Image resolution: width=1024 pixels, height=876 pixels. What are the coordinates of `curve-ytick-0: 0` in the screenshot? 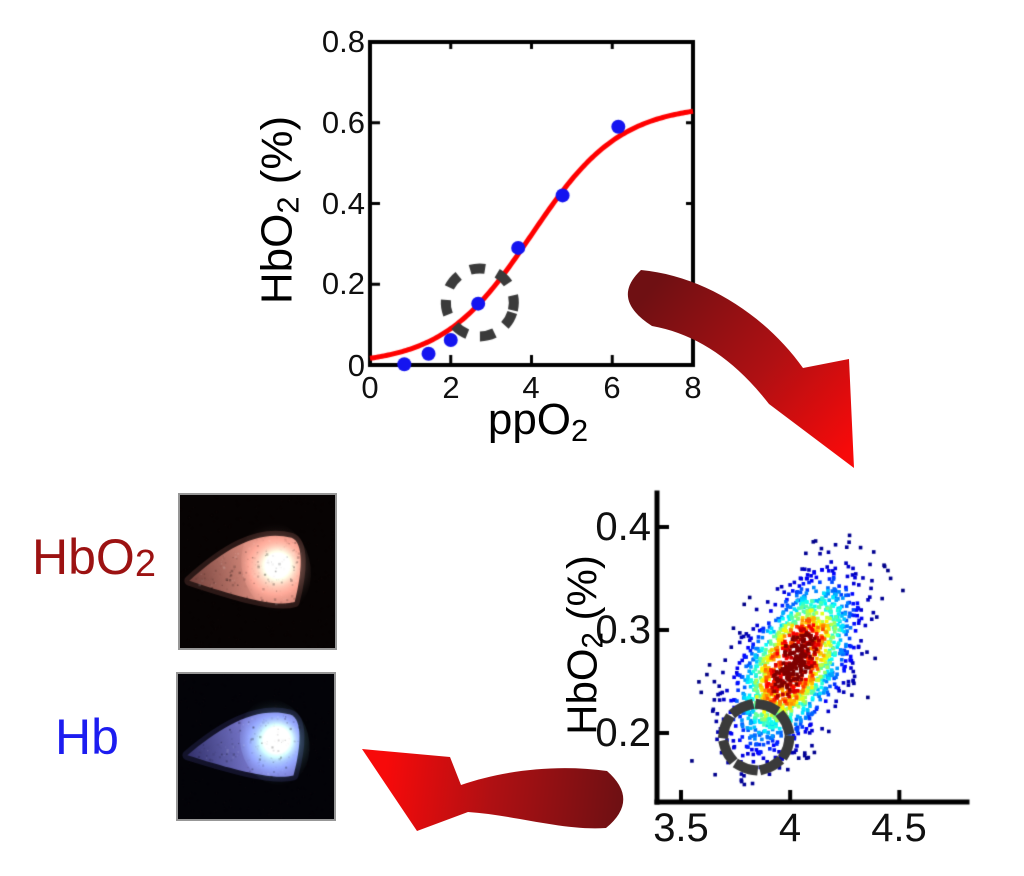 It's located at (356, 365).